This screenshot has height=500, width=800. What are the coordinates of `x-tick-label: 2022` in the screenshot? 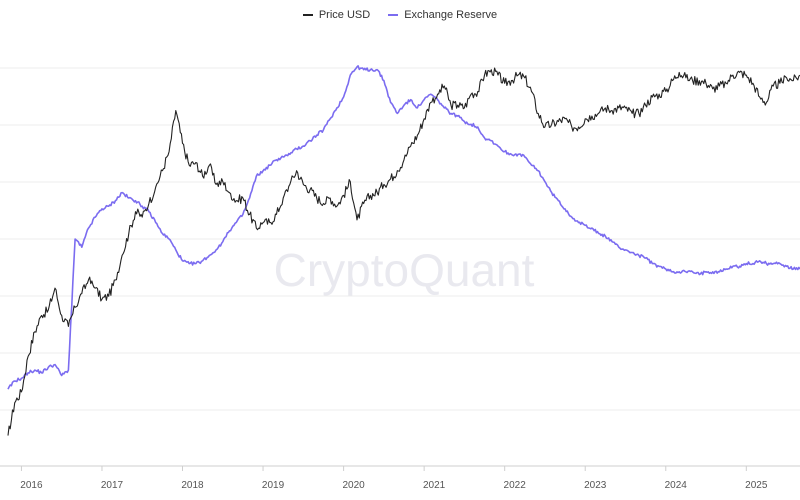 It's located at (515, 485).